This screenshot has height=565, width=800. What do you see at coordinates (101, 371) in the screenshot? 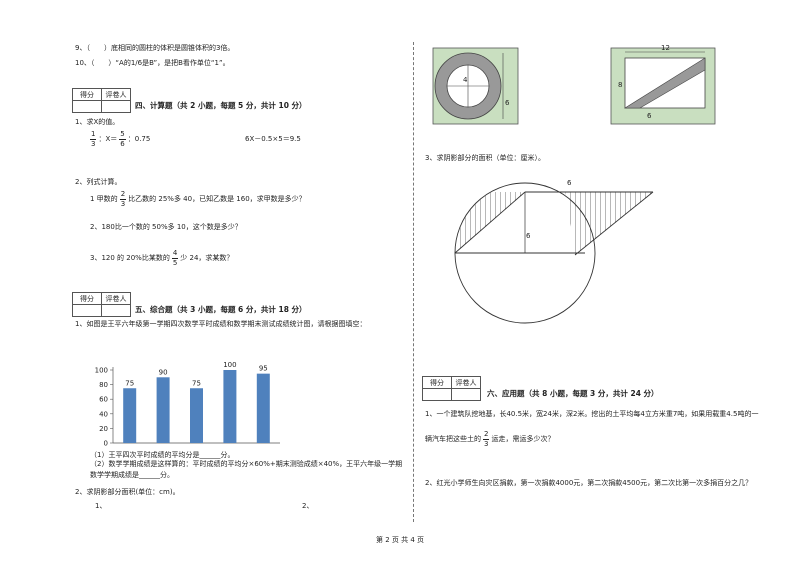
I see `y-tick-label: 100` at bounding box center [101, 371].